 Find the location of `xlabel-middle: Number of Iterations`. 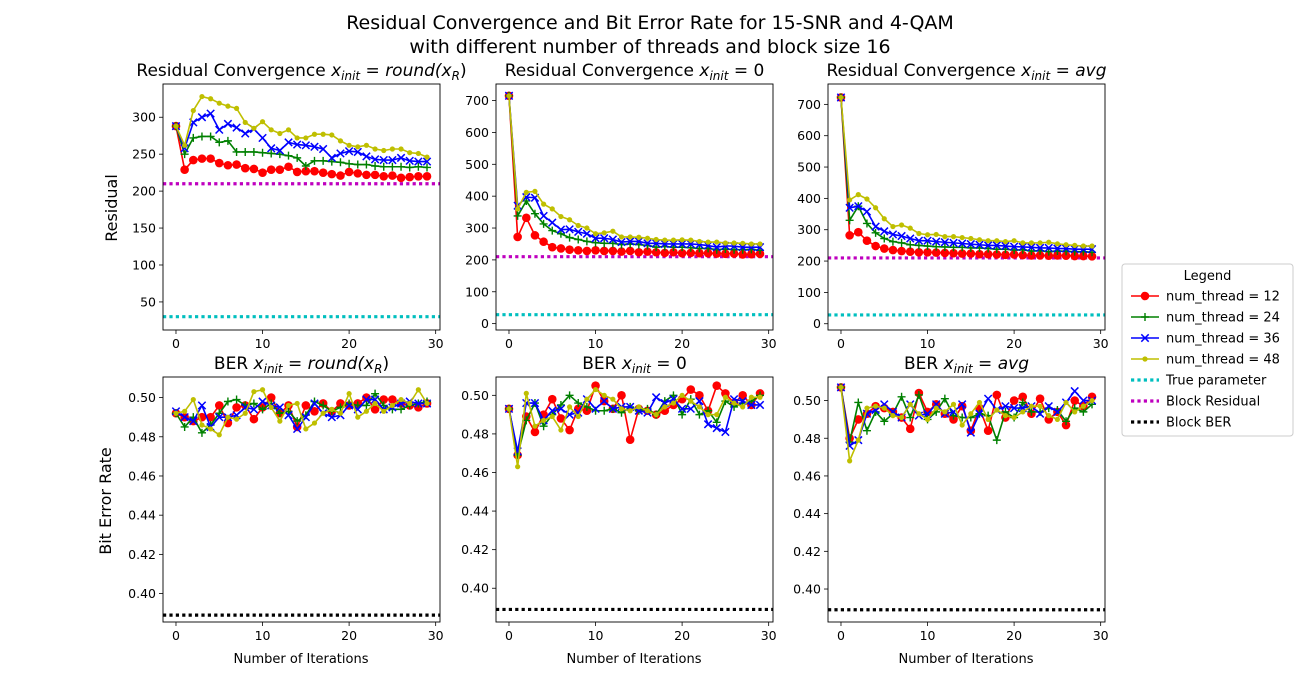

xlabel-middle: Number of Iterations is located at coordinates (634, 659).